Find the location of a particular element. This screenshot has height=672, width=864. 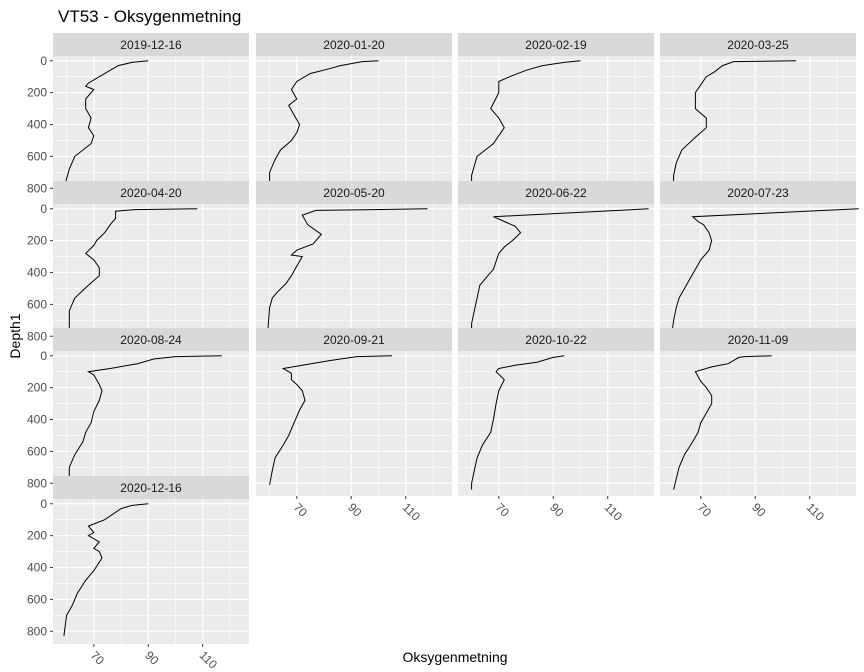

facet-panel: 2020-03-25 is located at coordinates (758, 117).